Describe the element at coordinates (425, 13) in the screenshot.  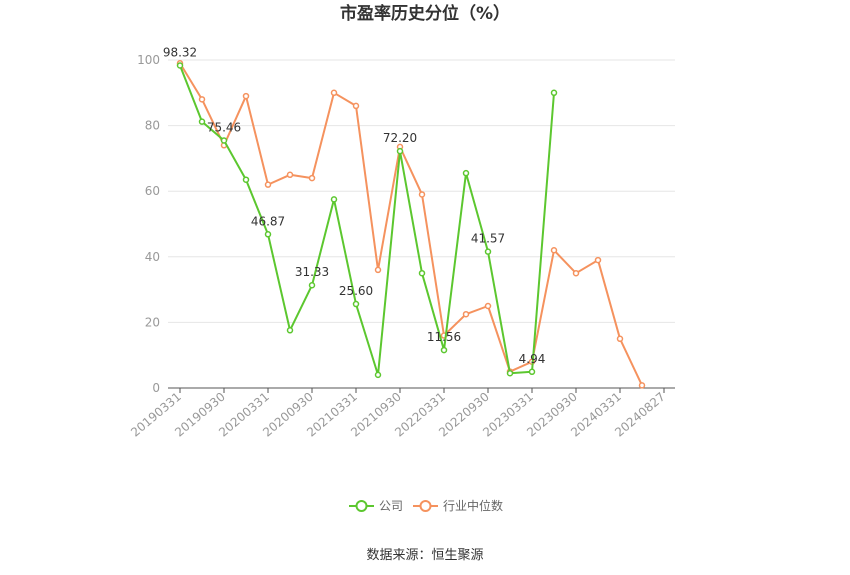
I see `chart-title: 市盈率历史分位（%）` at that location.